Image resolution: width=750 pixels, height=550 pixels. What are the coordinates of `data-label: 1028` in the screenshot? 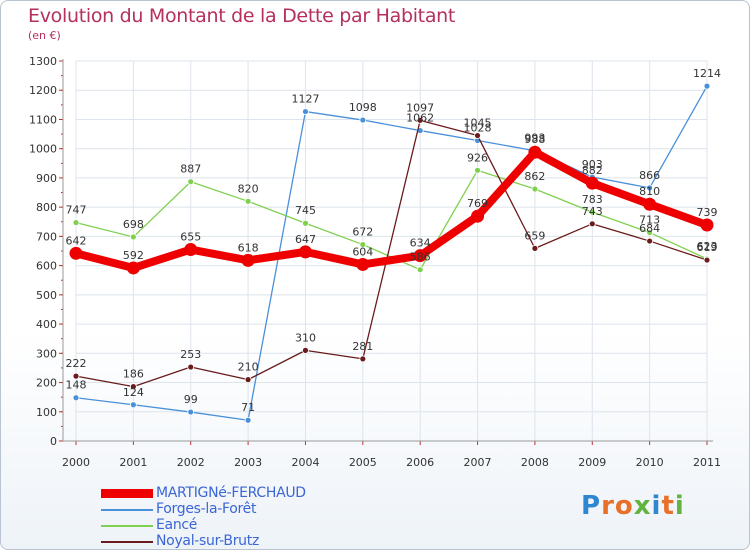 It's located at (478, 128).